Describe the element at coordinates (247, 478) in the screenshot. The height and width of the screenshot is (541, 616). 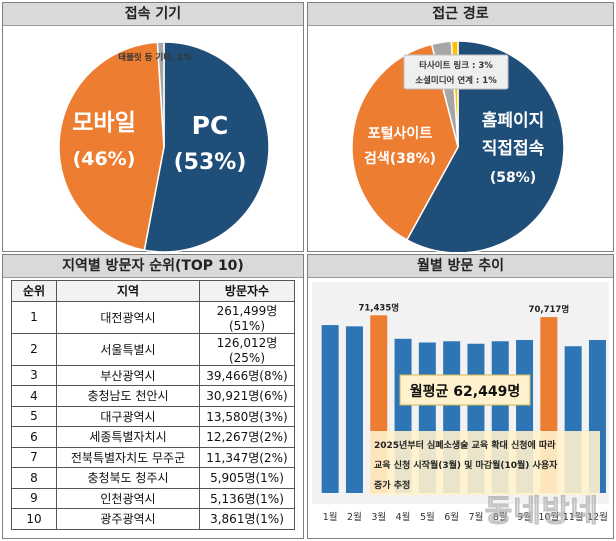
I see `cell-visitors: 5,905명(1%)` at that location.